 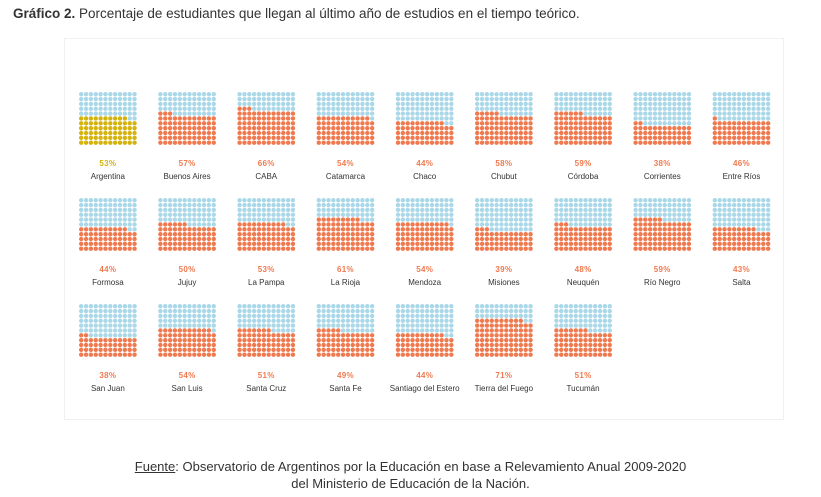 I want to click on waffle-tucuman, so click(x=583, y=330).